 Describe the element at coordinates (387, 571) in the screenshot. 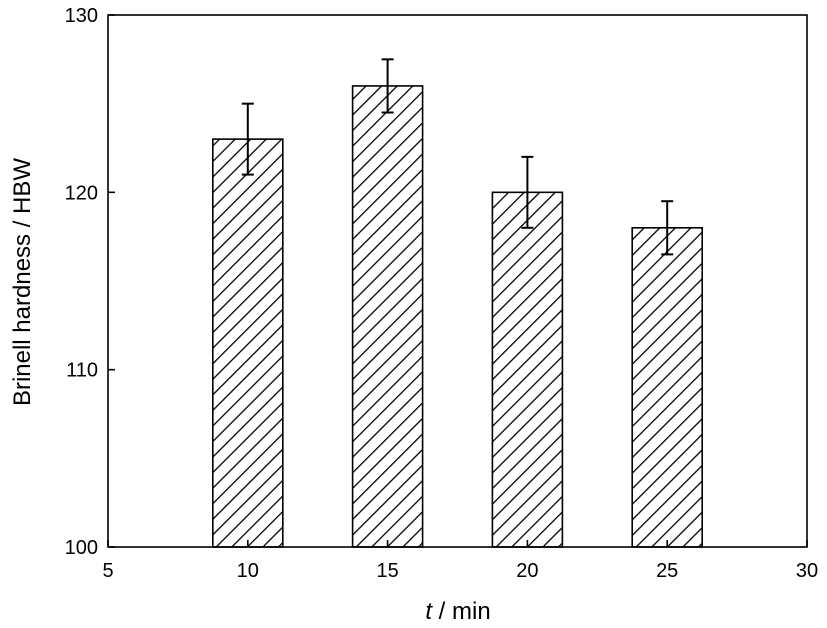

I see `x-tick-label-15: 15` at that location.